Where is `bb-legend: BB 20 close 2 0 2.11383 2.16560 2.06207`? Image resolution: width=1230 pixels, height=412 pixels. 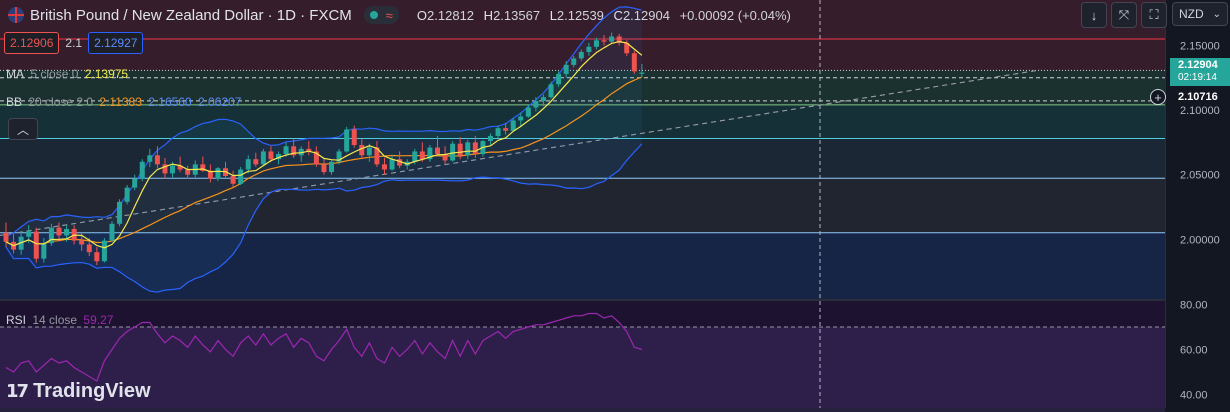
bb-legend: BB 20 close 2 0 2.11383 2.16560 2.06207 is located at coordinates (125, 102).